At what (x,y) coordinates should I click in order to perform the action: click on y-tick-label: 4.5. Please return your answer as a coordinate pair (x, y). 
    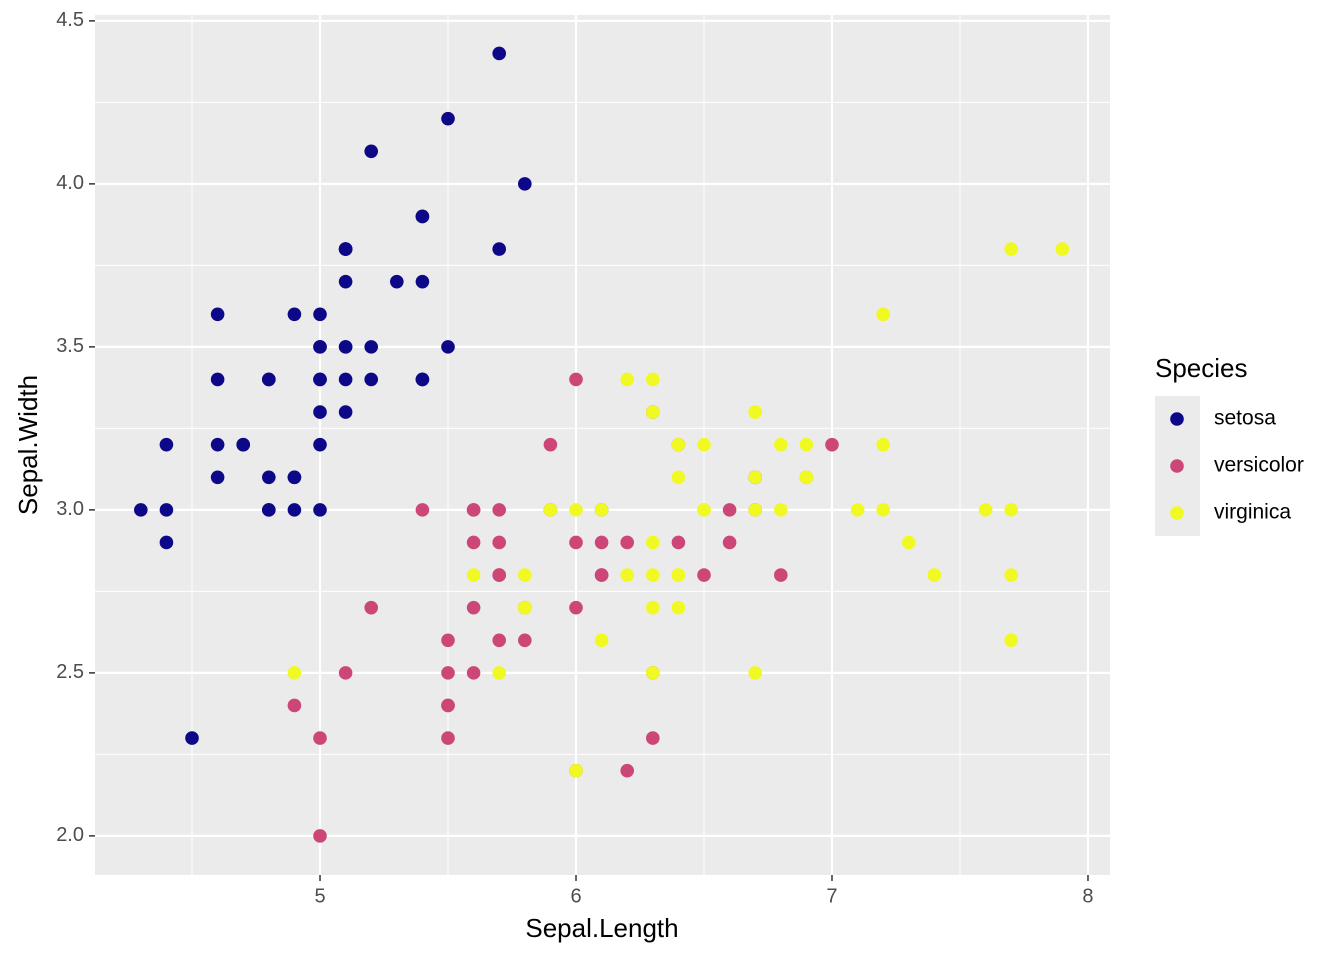
    Looking at the image, I should click on (70, 20).